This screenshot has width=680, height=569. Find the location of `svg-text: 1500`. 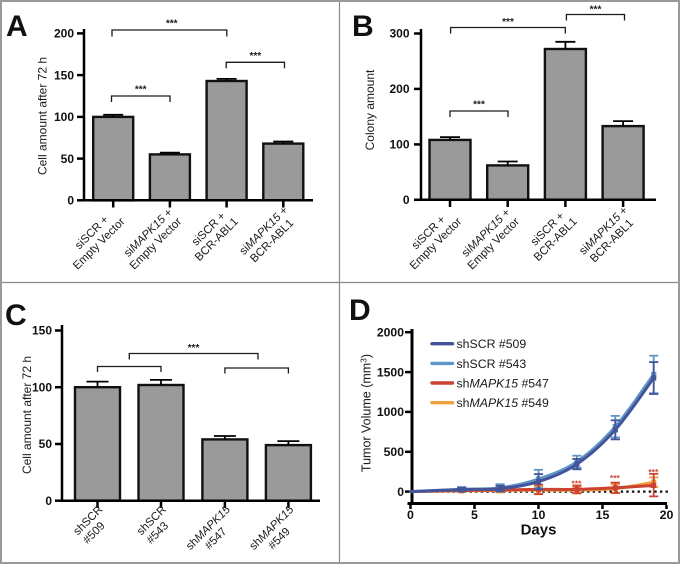

svg-text: 1500 is located at coordinates (390, 372).